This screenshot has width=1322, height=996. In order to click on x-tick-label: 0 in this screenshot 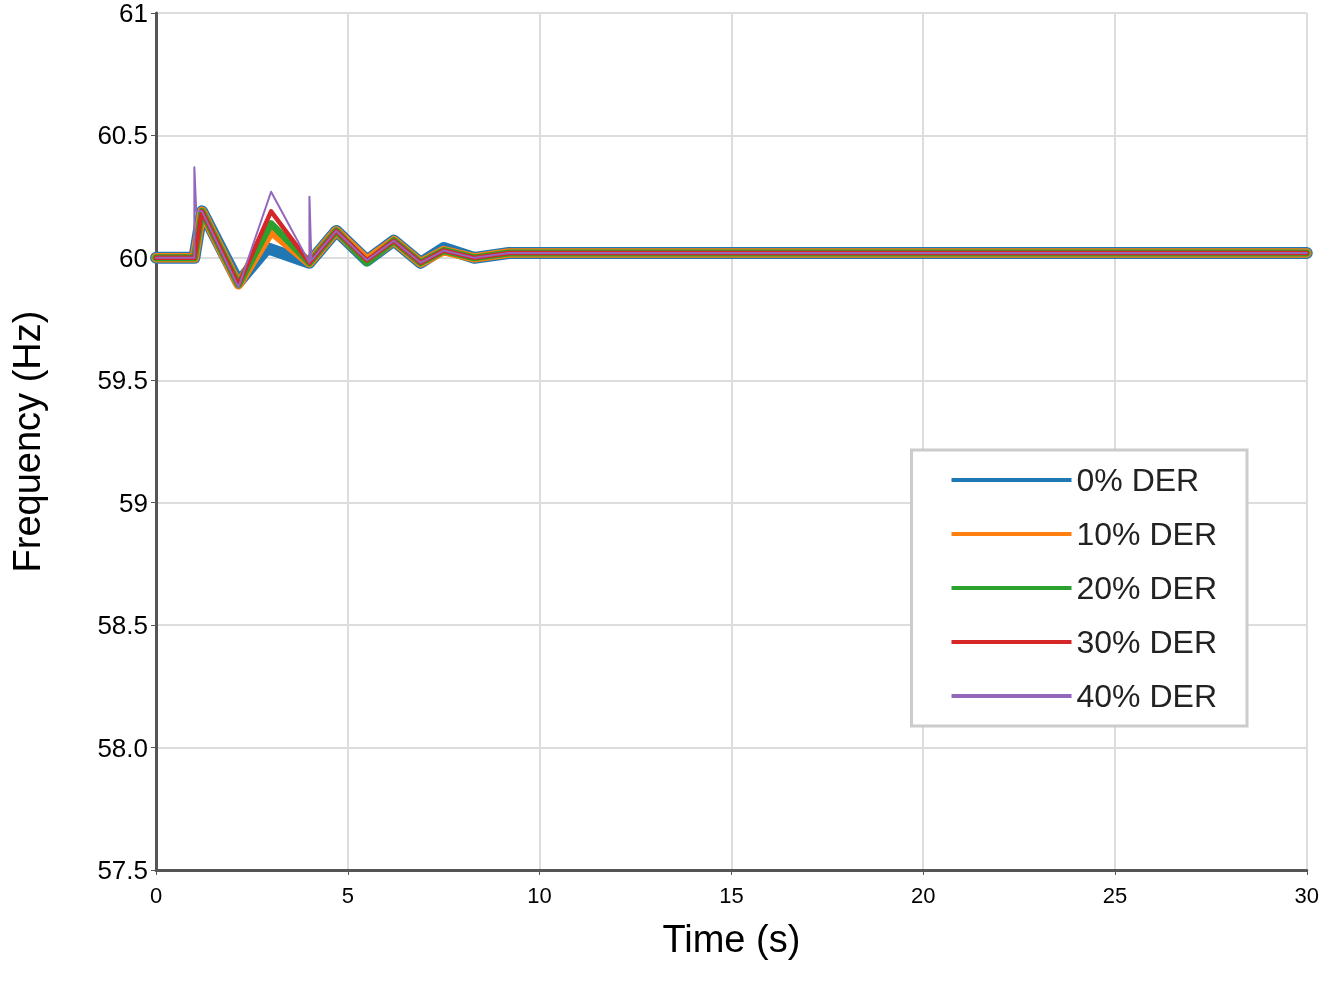, I will do `click(156, 895)`.